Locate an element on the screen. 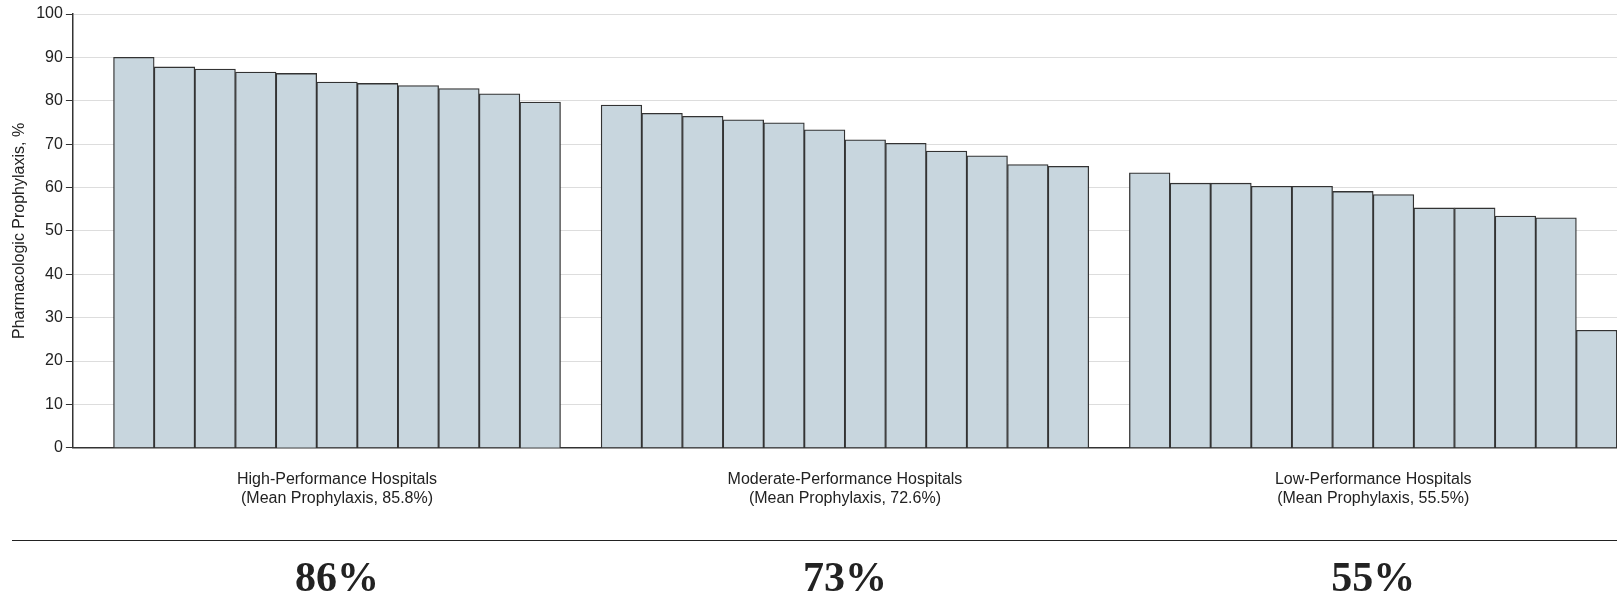  text: 55% is located at coordinates (1373, 576).